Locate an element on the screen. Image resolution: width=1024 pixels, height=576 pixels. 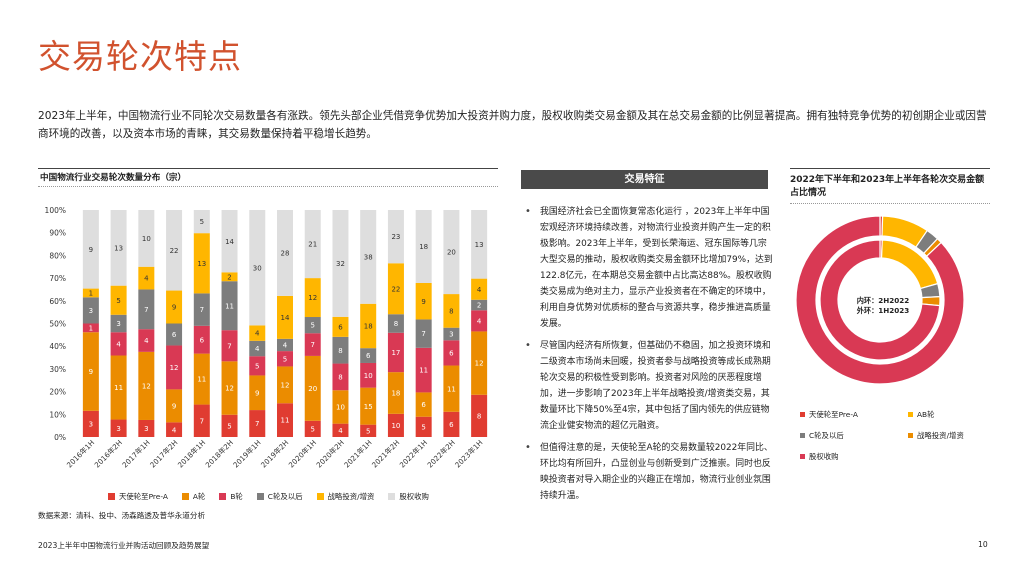
legend-item: 股权收购 is located at coordinates (408, 496).